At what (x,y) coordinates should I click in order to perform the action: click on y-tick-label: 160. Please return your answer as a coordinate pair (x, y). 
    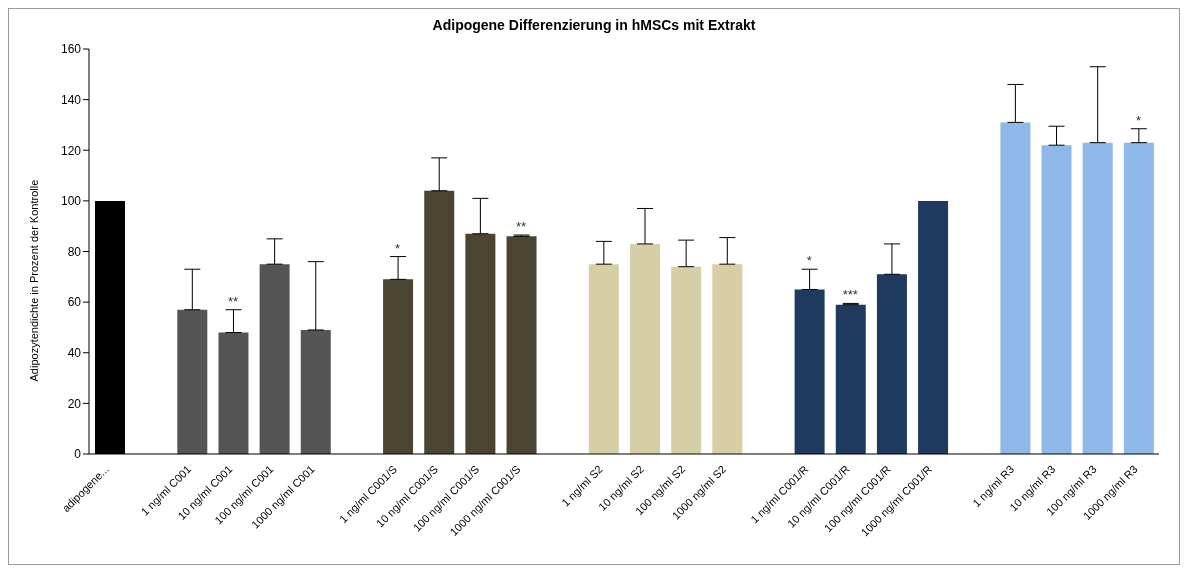
    Looking at the image, I should click on (71, 49).